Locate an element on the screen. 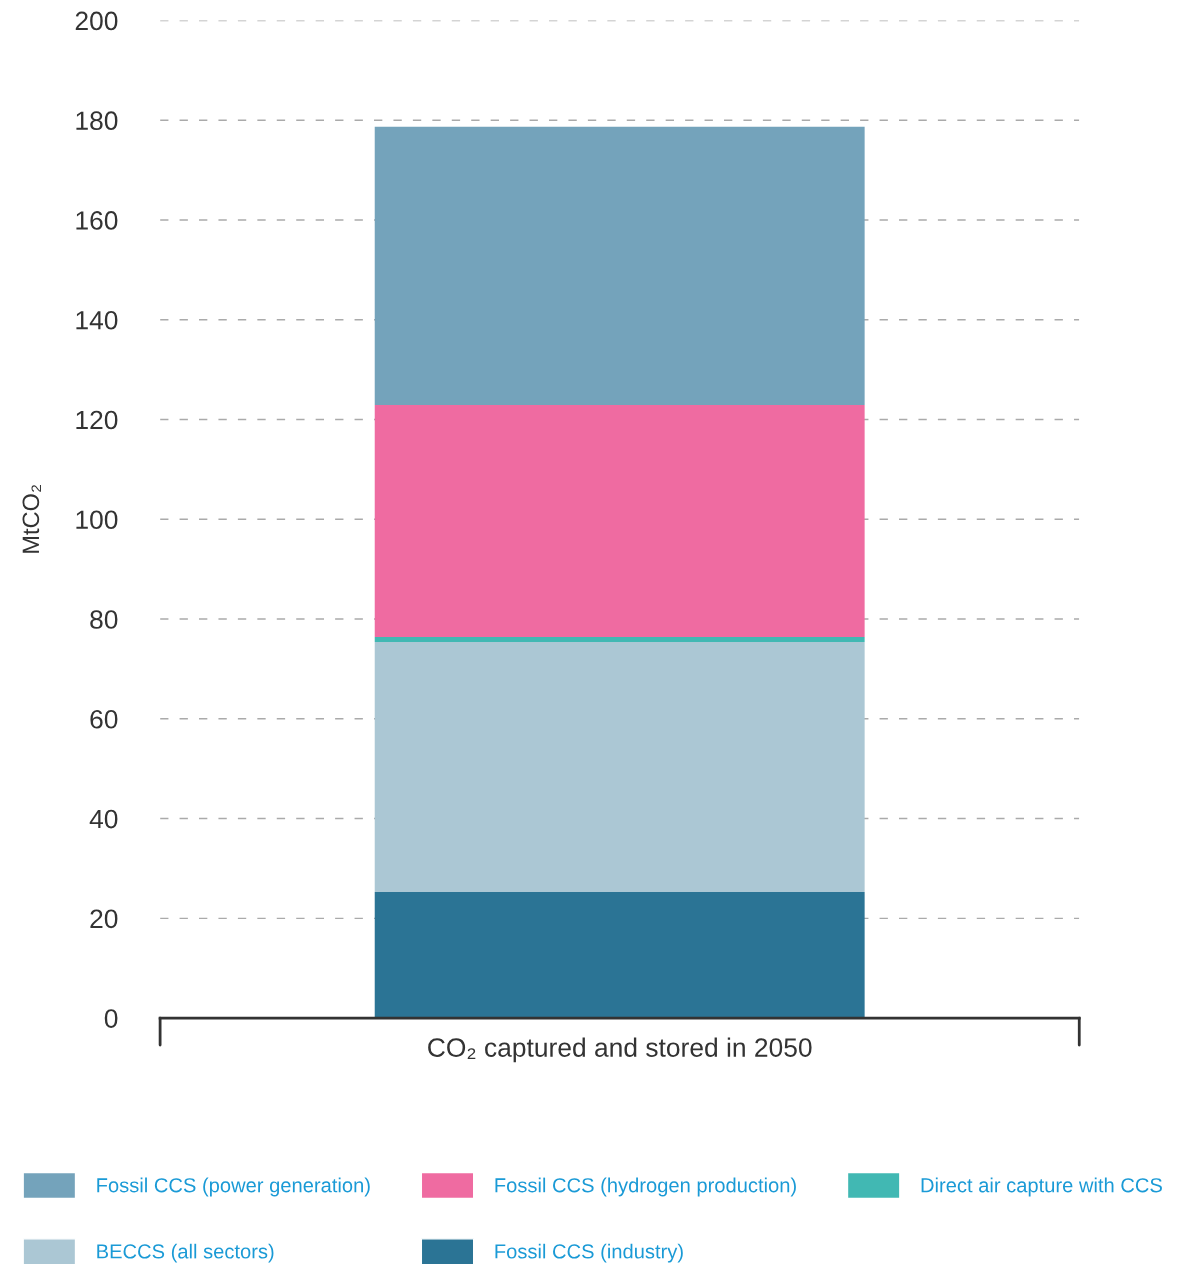 This screenshot has height=1279, width=1186. y-tick-label: 0 is located at coordinates (111, 1018).